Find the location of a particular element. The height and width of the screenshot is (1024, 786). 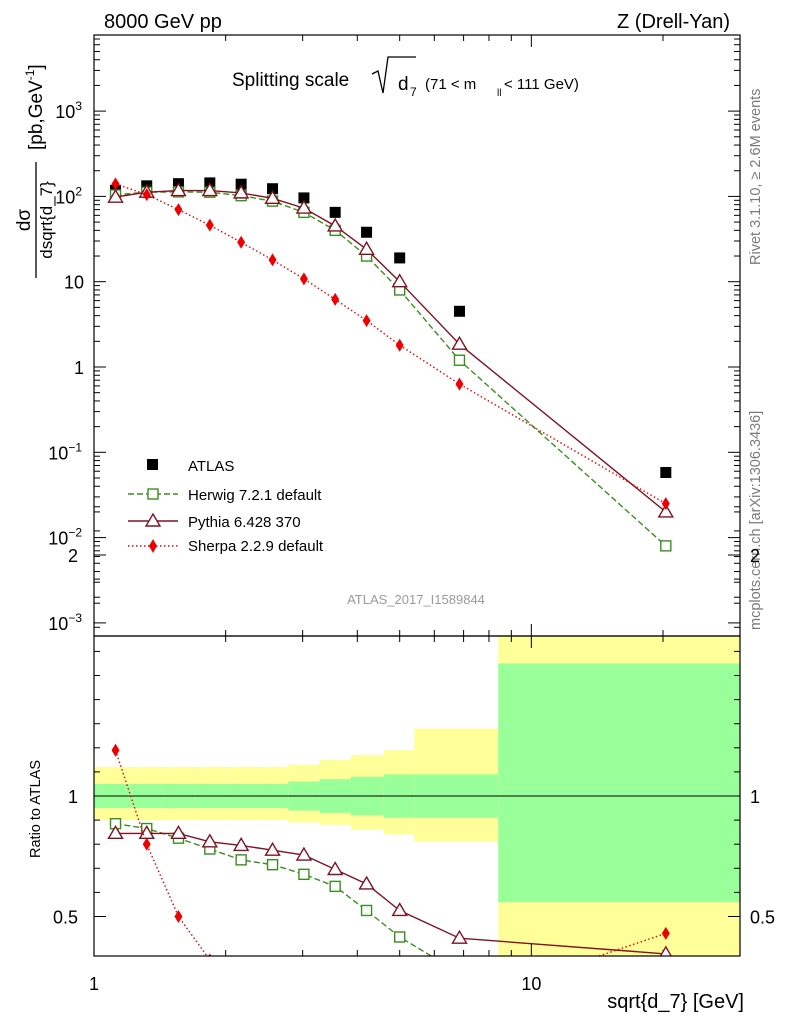

ratio-y-tick-label-right: 1 is located at coordinates (755, 797).